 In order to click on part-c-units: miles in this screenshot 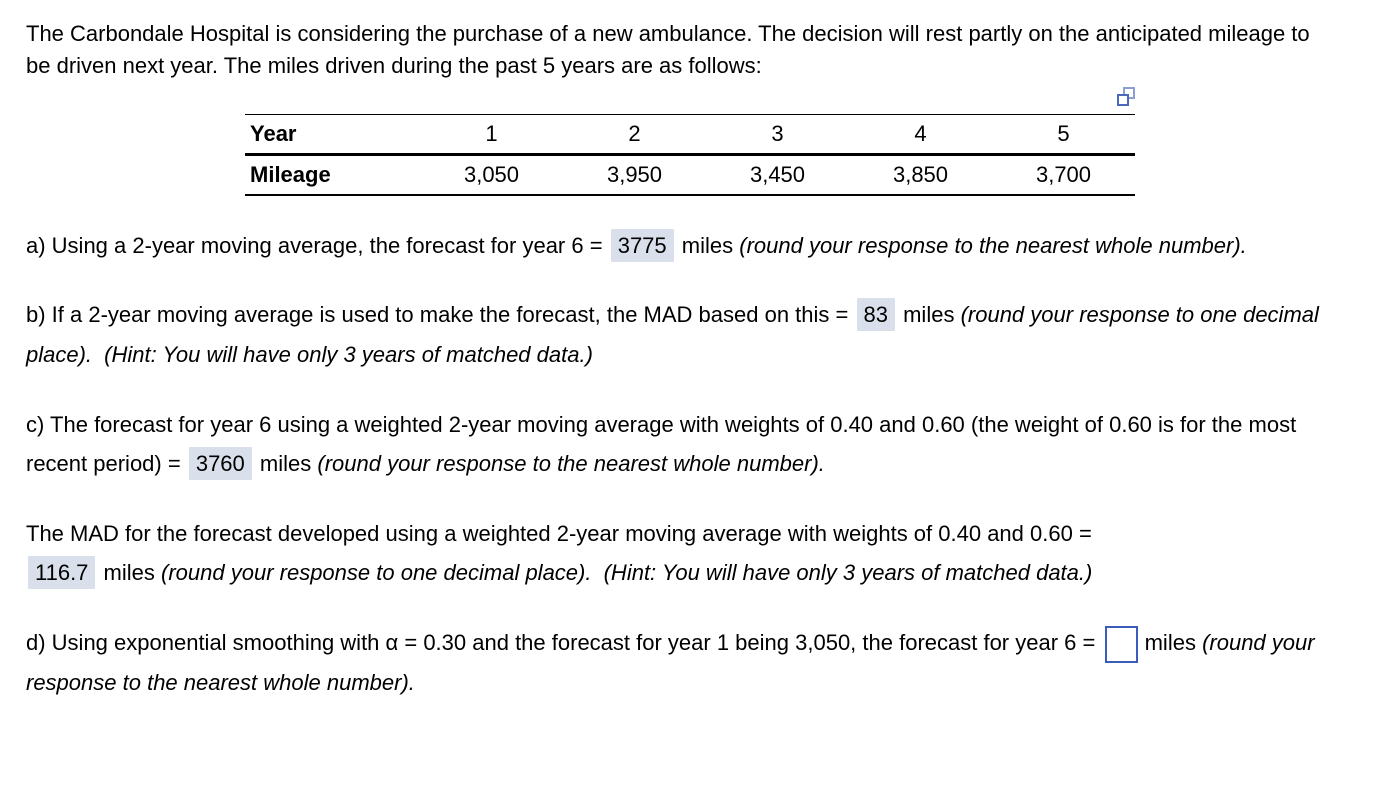, I will do `click(285, 464)`.